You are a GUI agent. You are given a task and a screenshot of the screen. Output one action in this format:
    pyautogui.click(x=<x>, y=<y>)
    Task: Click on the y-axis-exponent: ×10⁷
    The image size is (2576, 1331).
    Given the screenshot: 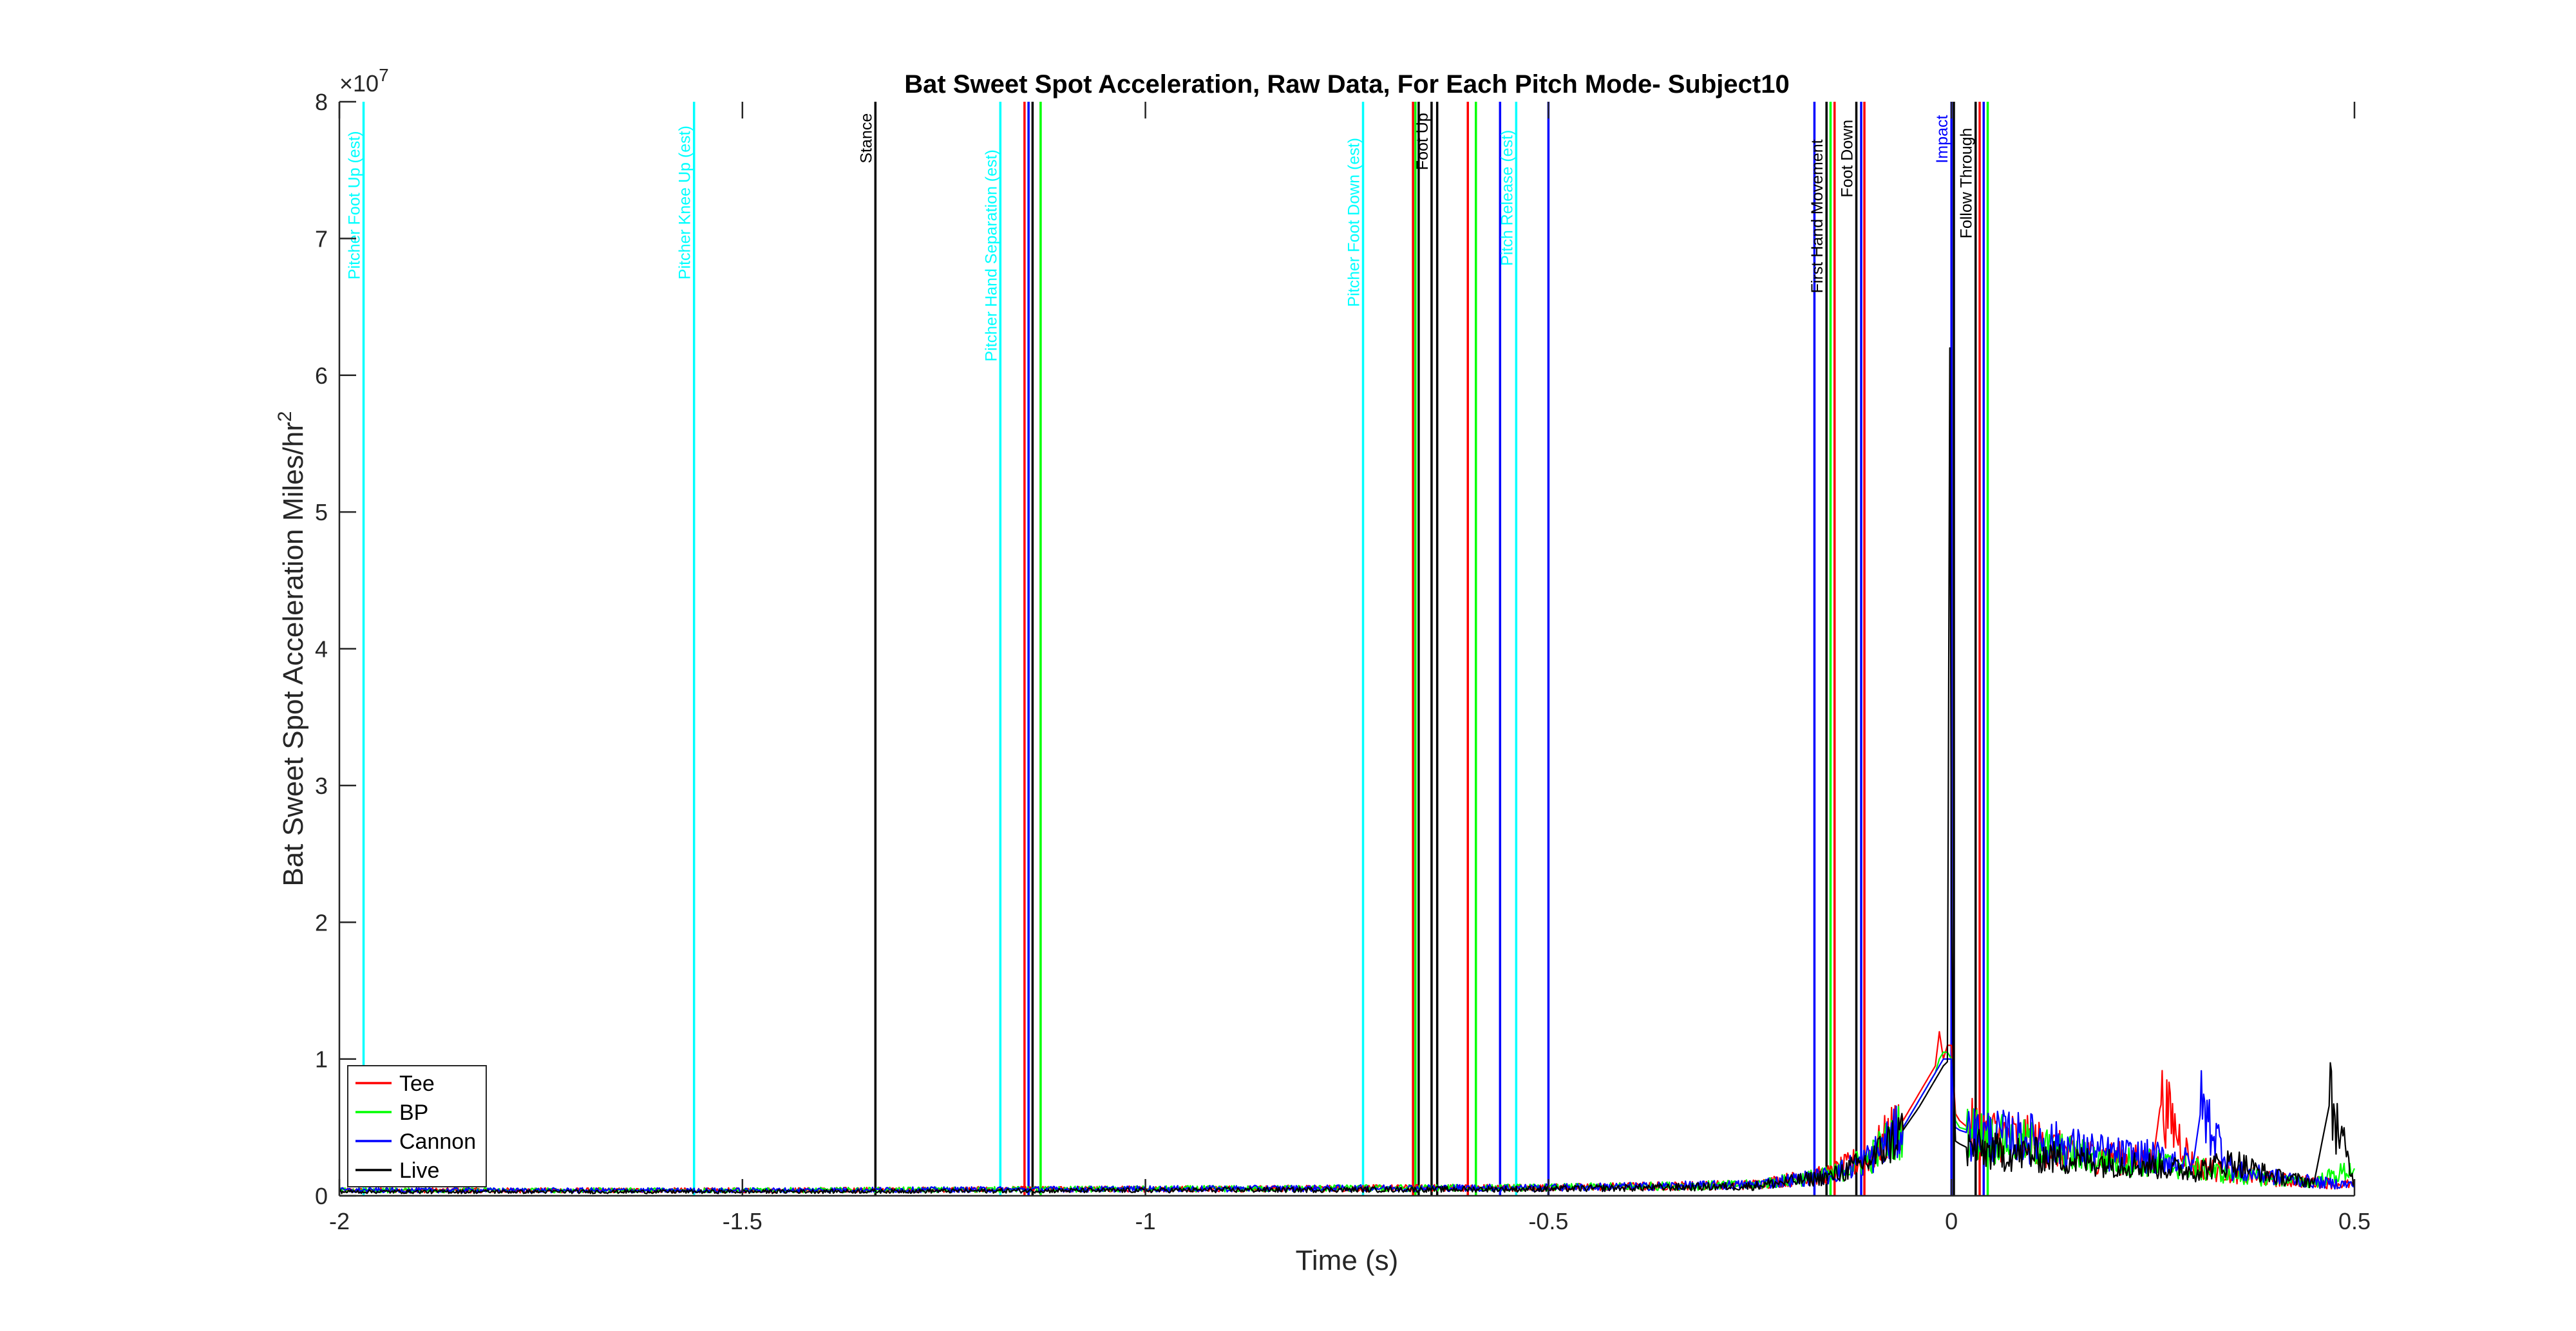 What is the action you would take?
    pyautogui.click(x=364, y=81)
    